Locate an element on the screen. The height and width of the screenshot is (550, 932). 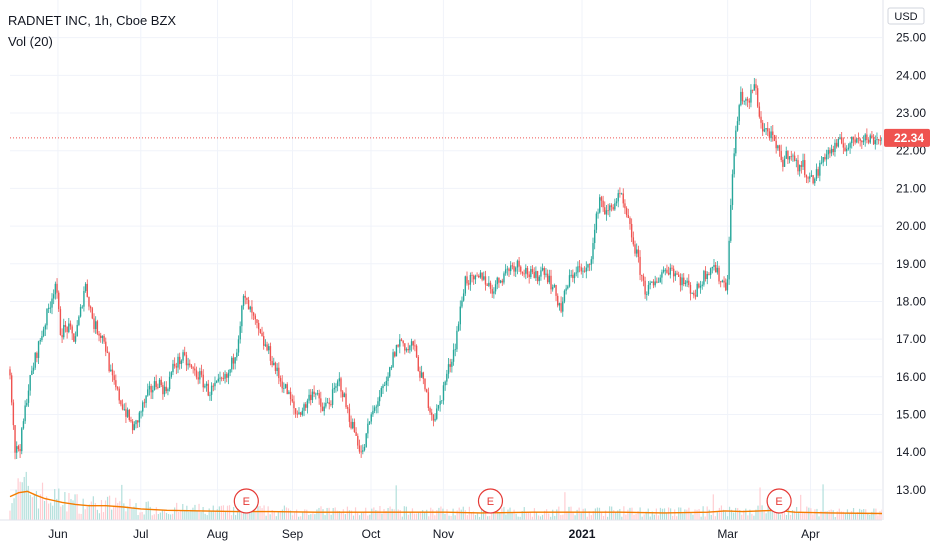
y-tick-label: 21.00 is located at coordinates (911, 188).